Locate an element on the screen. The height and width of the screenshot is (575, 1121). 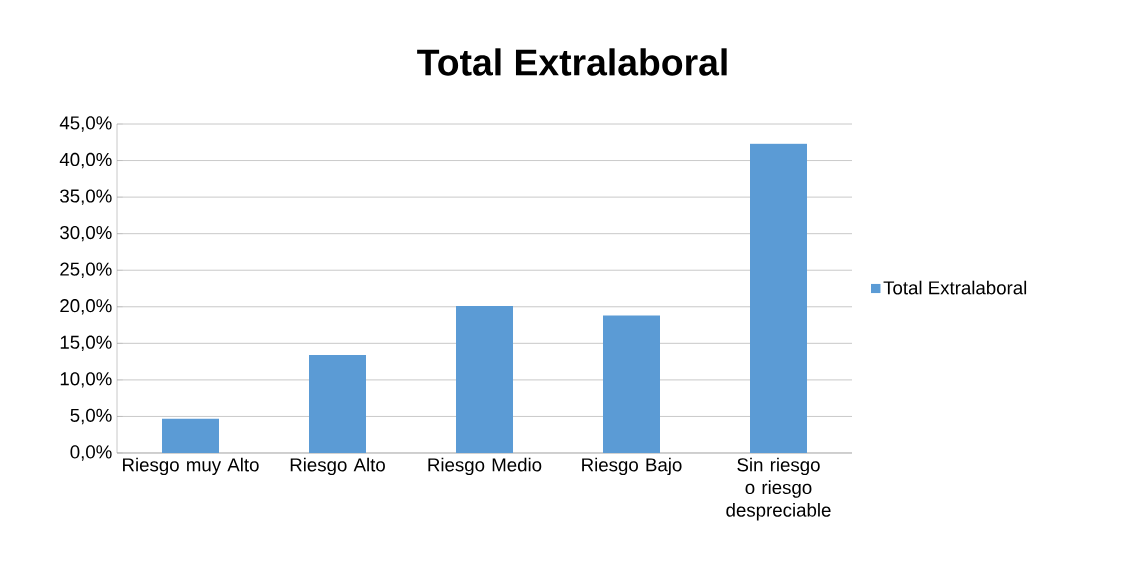
x-tick-label: Riesgo Alto is located at coordinates (337, 466).